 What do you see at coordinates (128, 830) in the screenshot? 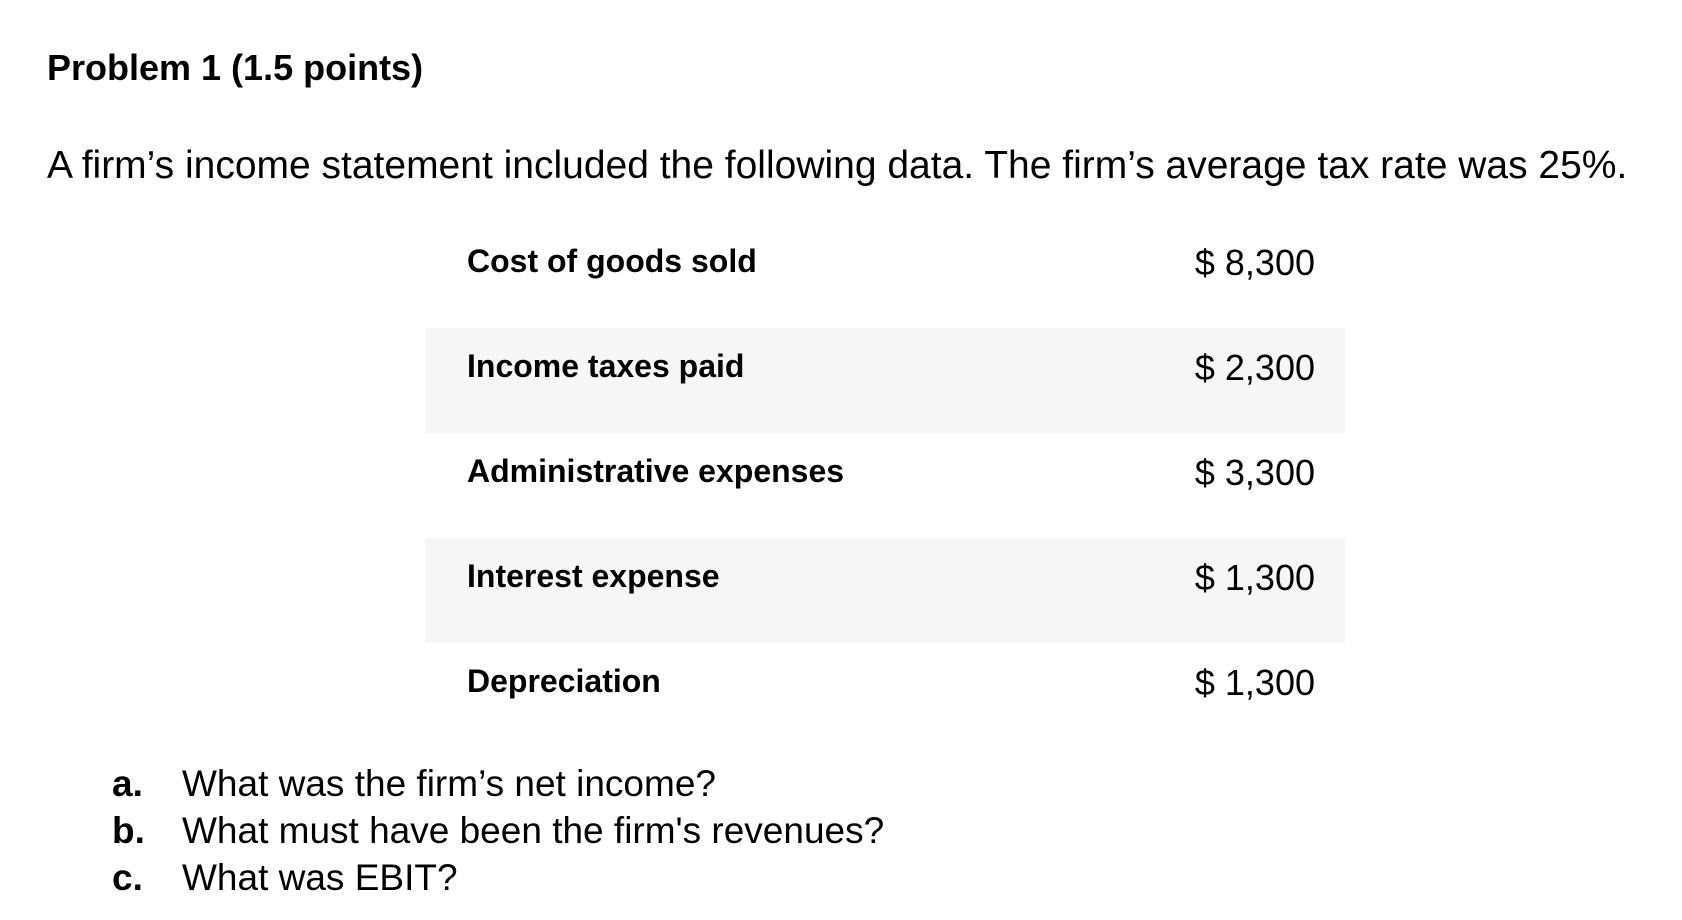
I see `question-marker: b.` at bounding box center [128, 830].